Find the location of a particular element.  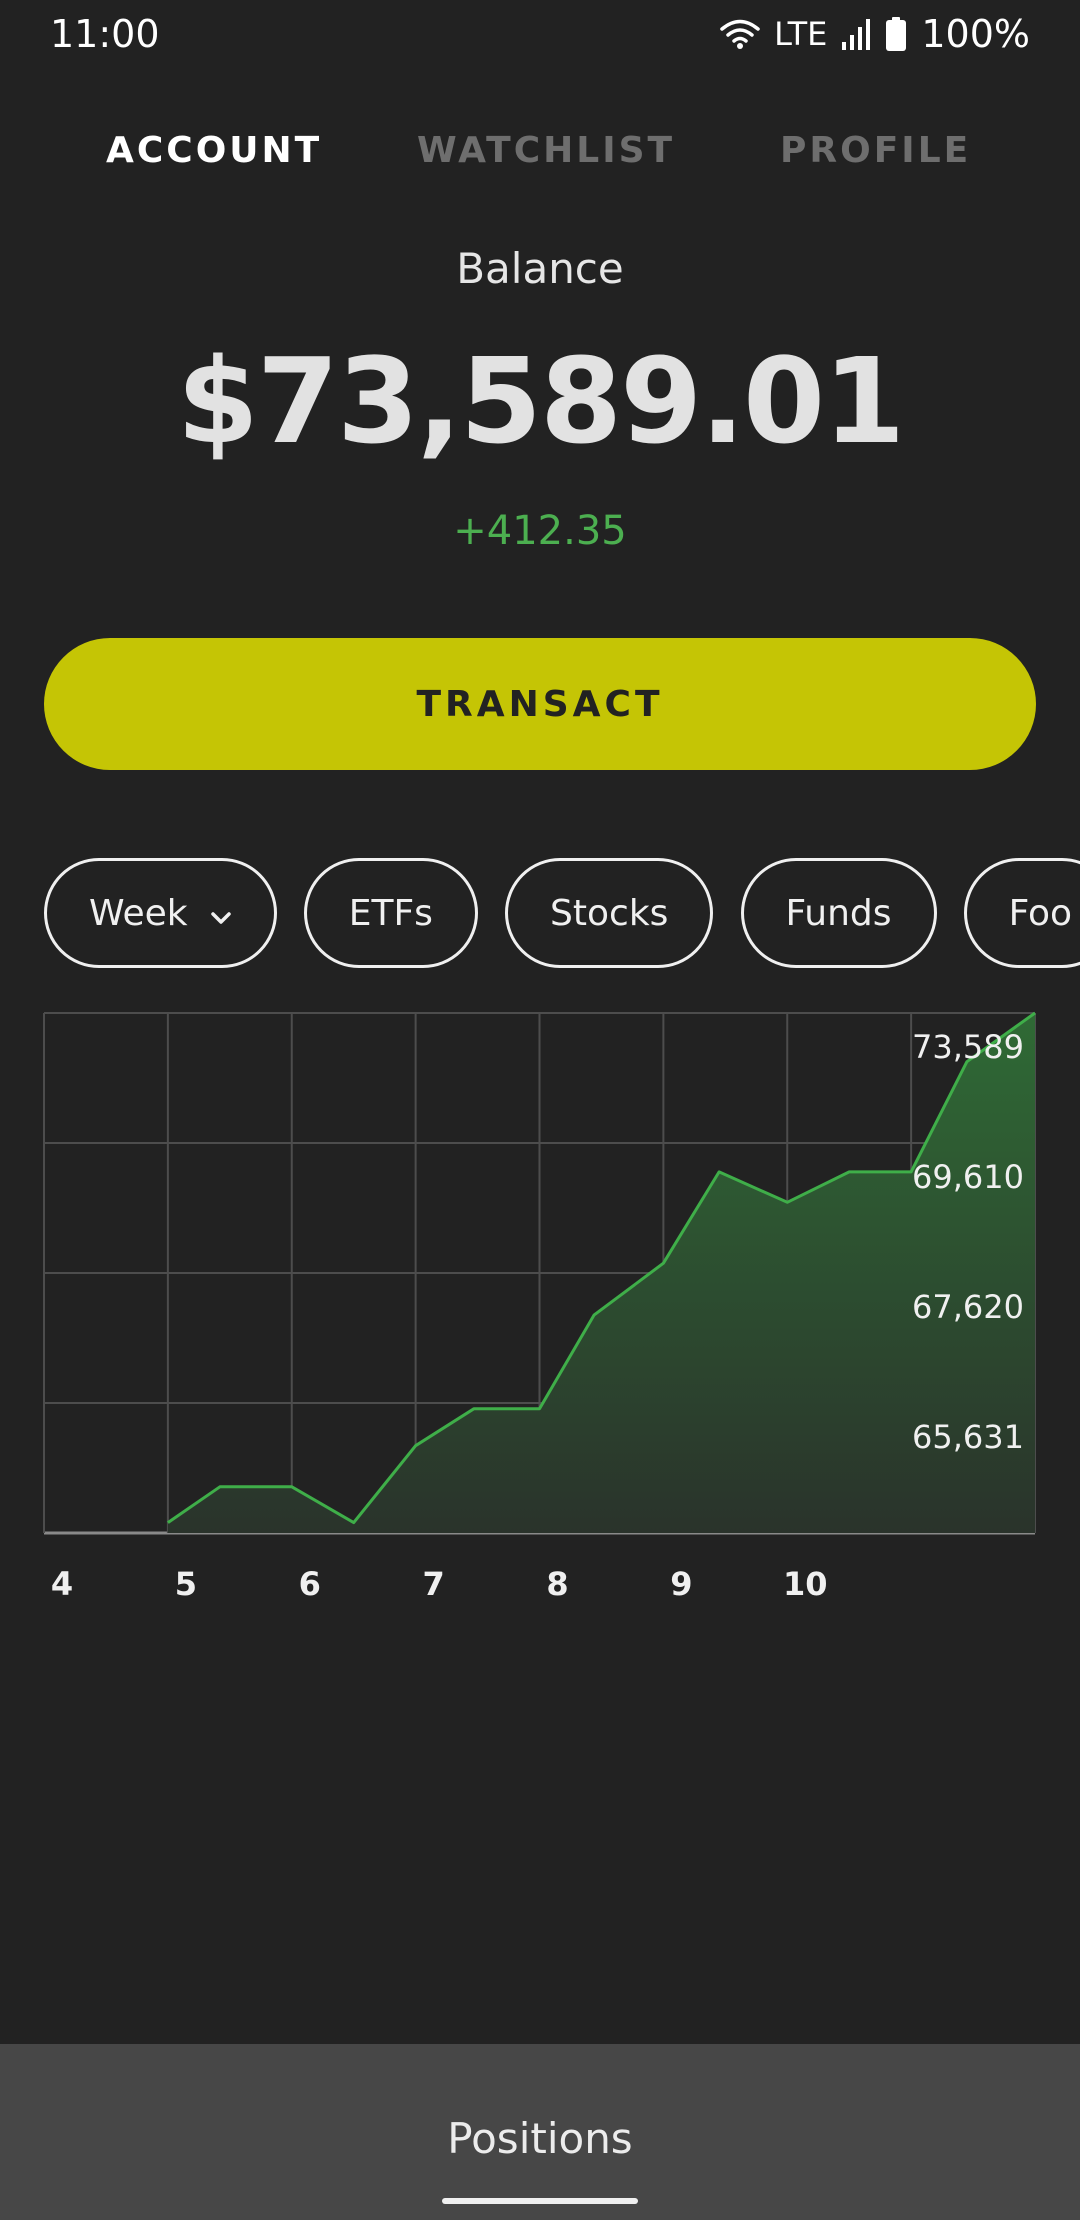

period-dropdown: Week is located at coordinates (160, 913).